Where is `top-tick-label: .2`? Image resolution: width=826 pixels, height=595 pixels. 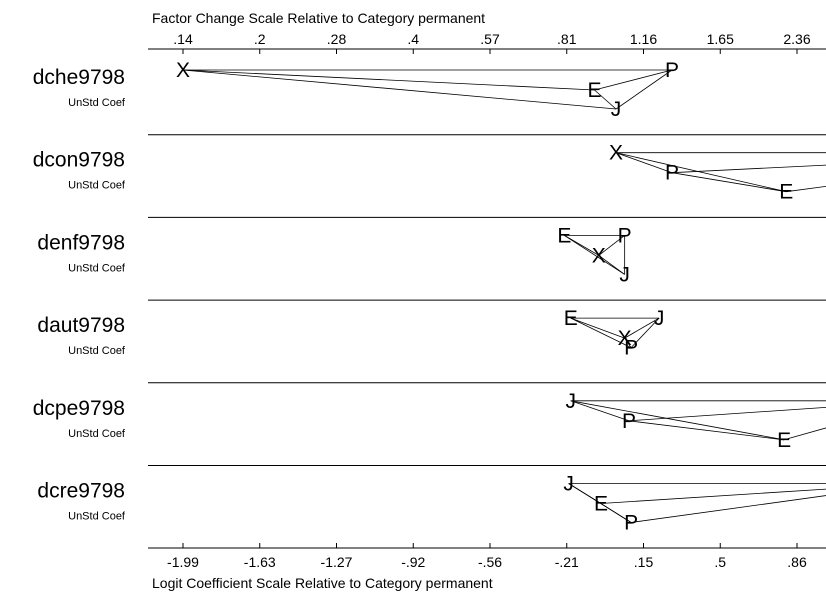
top-tick-label: .2 is located at coordinates (260, 39).